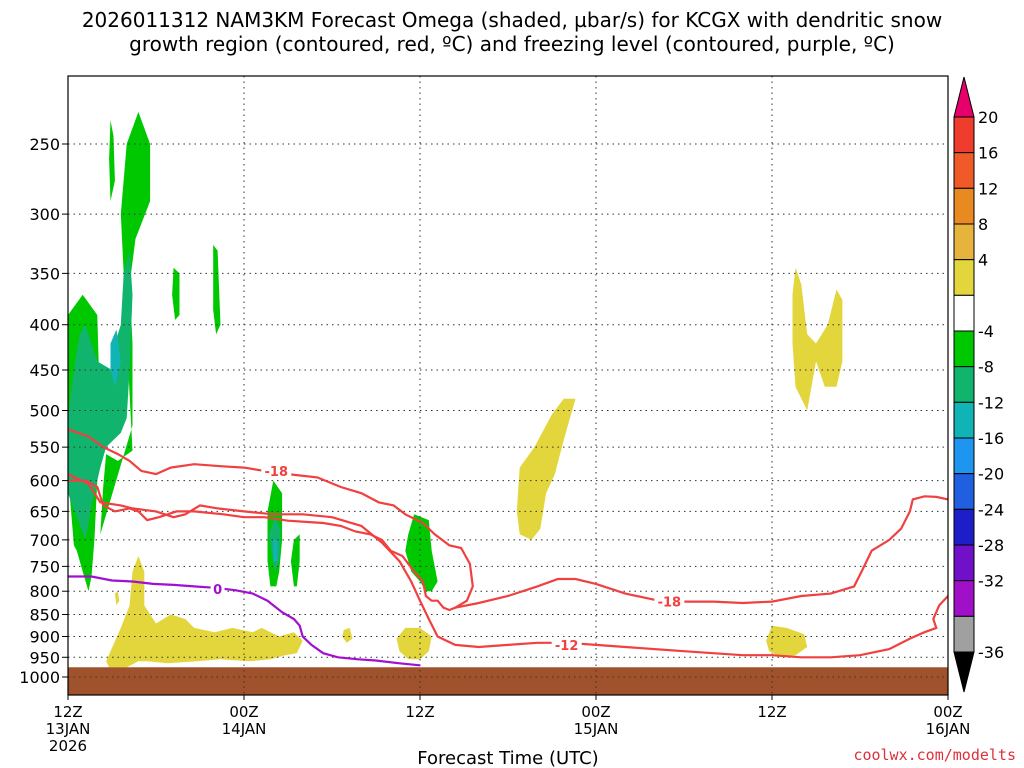 The image size is (1024, 768). What do you see at coordinates (991, 652) in the screenshot?
I see `colorbar-label--36: -36` at bounding box center [991, 652].